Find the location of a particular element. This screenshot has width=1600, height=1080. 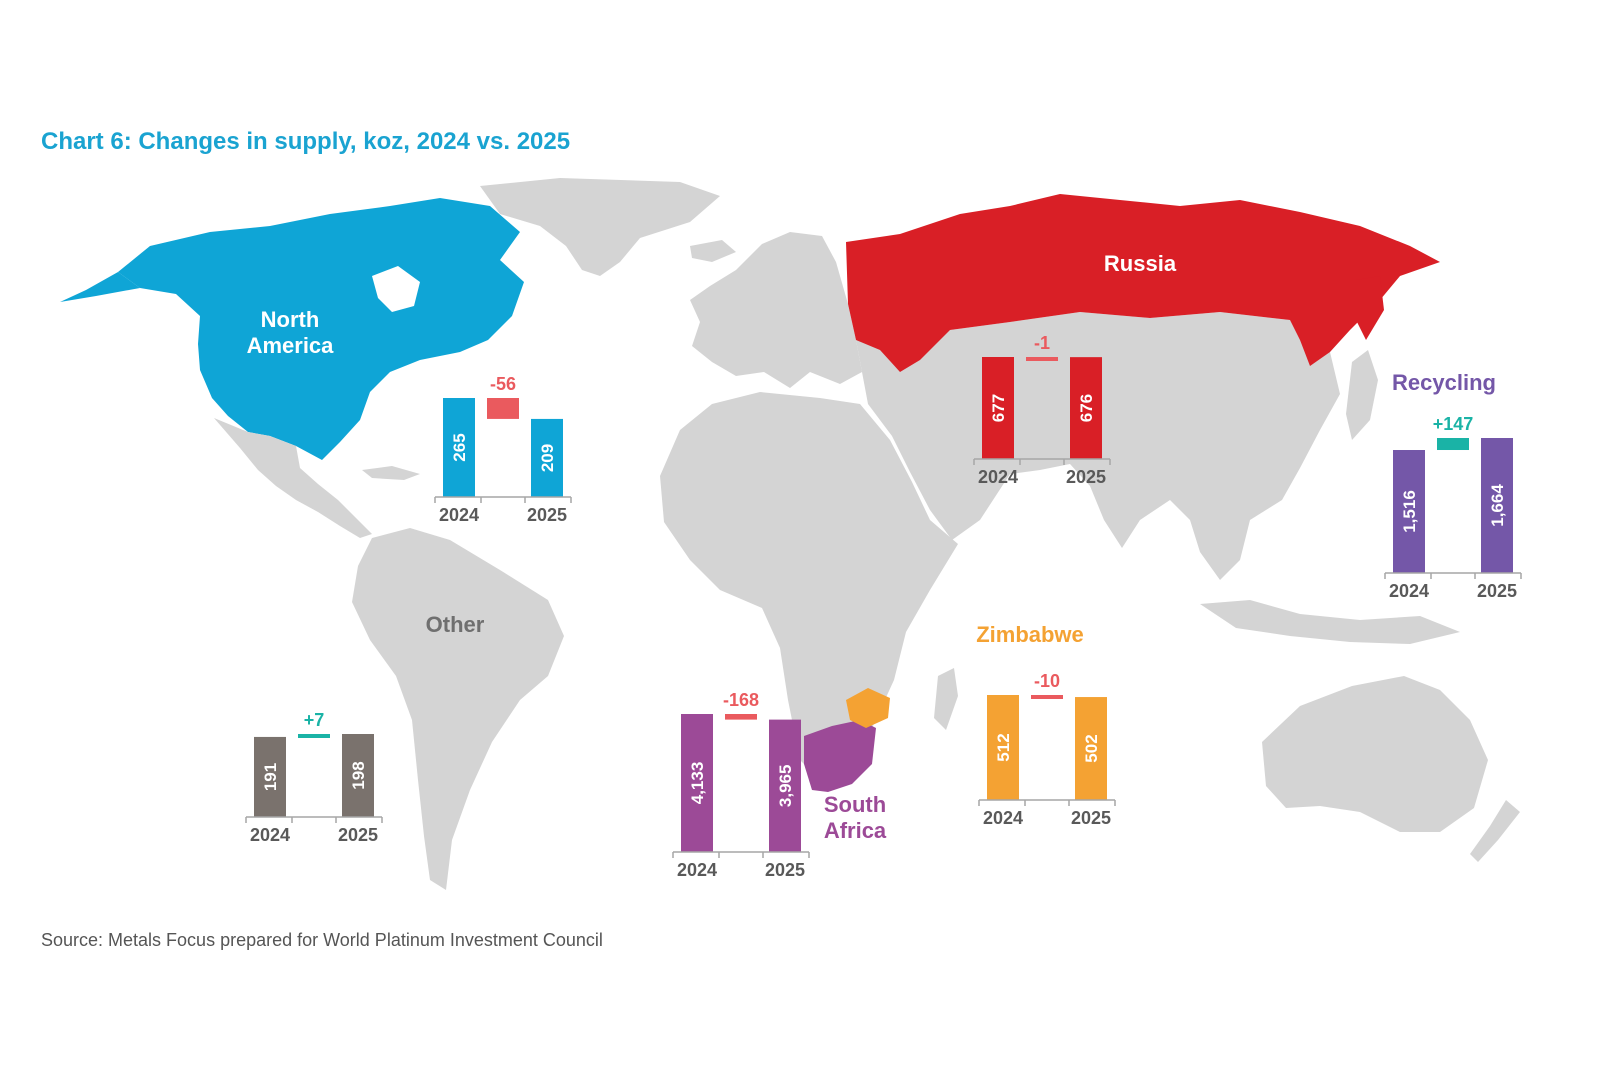

russia-bar-2024 is located at coordinates (998, 408).